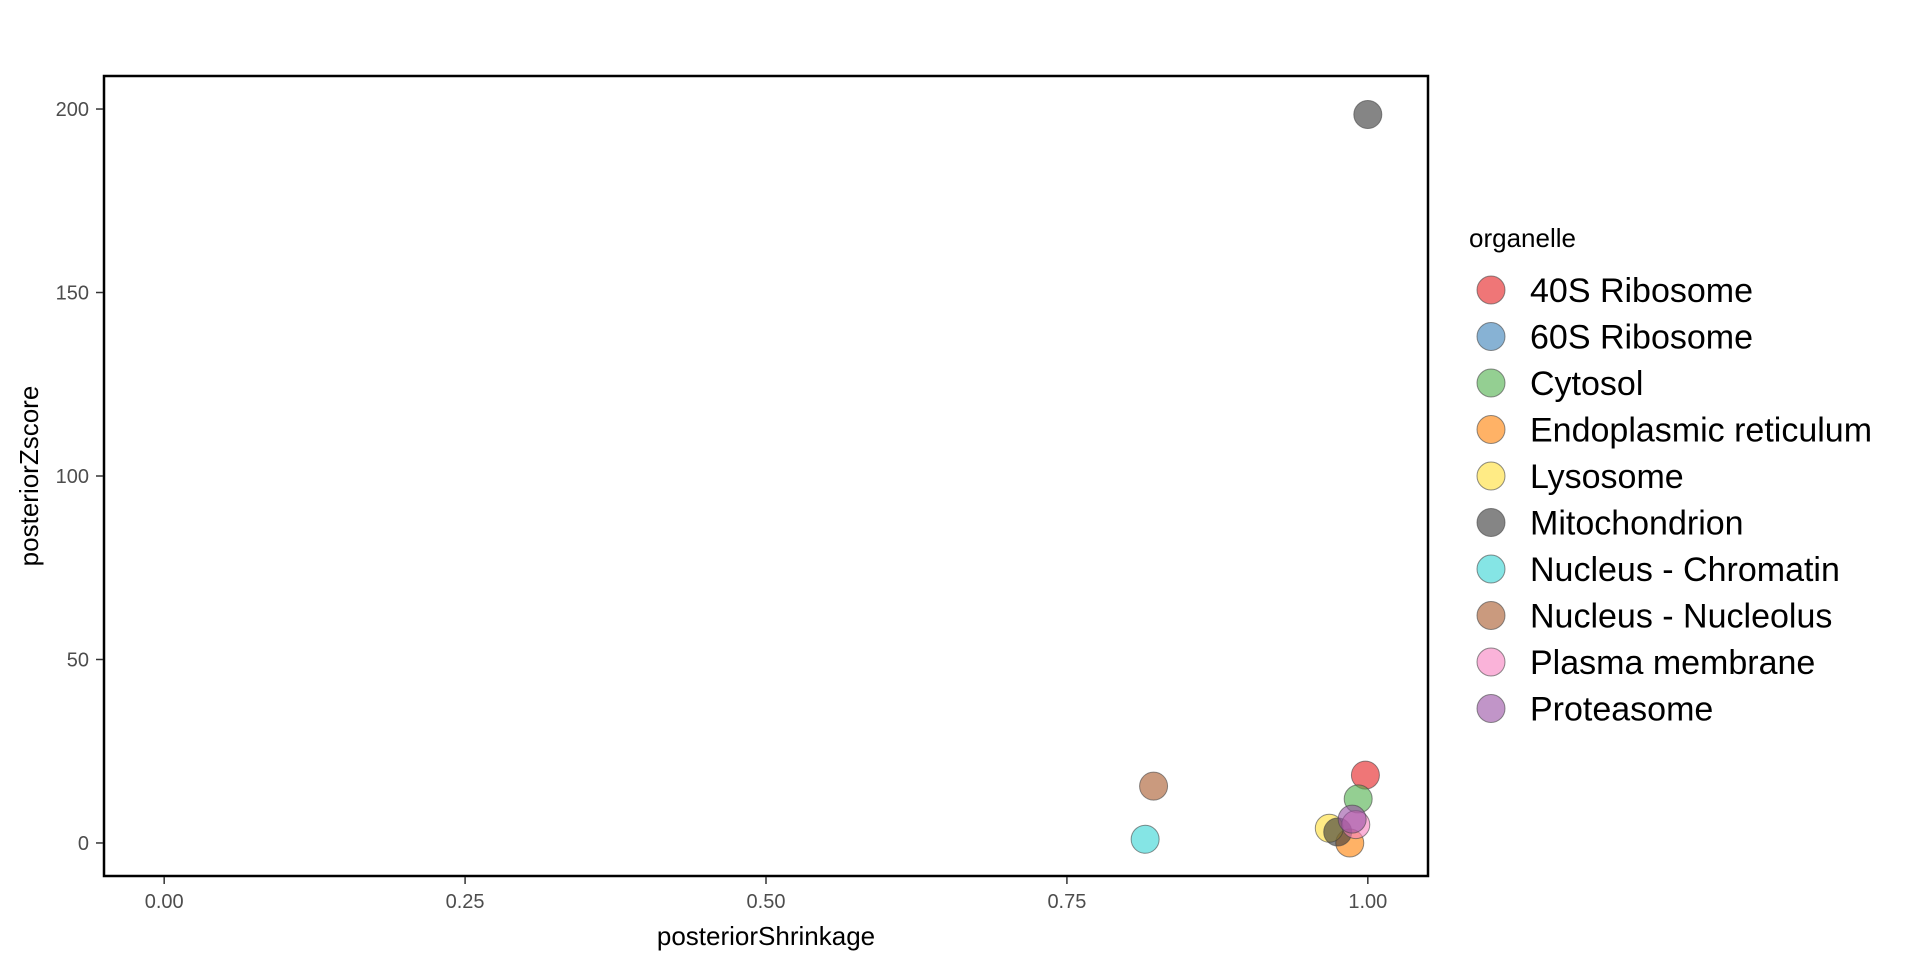  I want to click on y-tick-label: 200, so click(72, 110).